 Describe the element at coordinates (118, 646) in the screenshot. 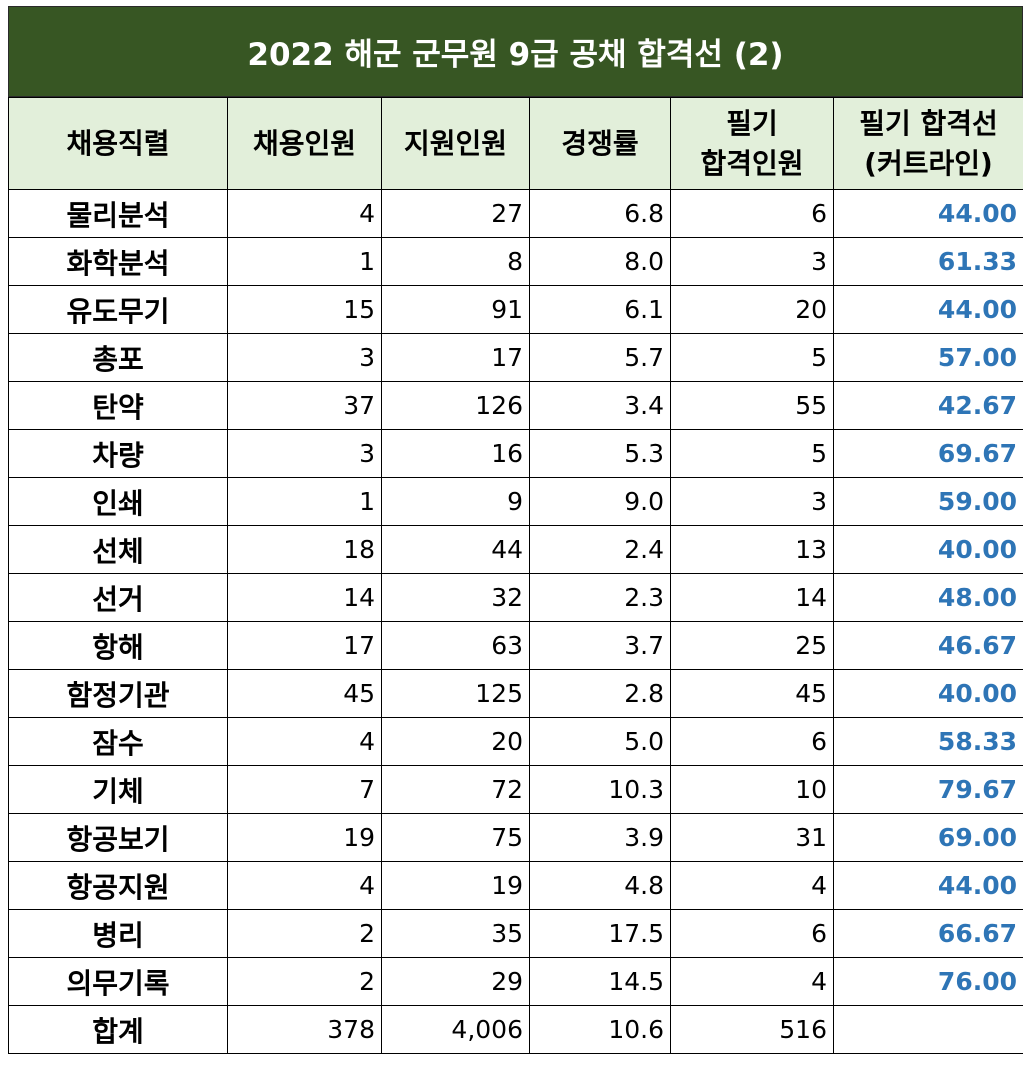

I see `cell-position: 항해` at that location.